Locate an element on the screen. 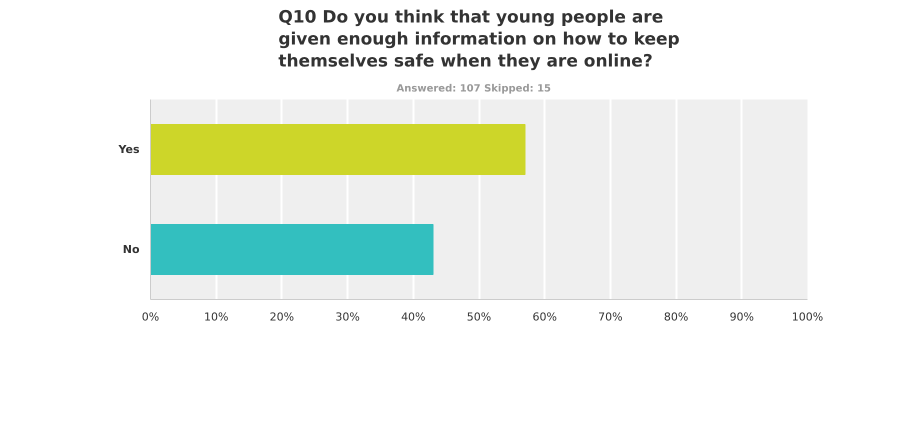 This screenshot has width=915, height=445. x-tick-label: 0% is located at coordinates (151, 317).